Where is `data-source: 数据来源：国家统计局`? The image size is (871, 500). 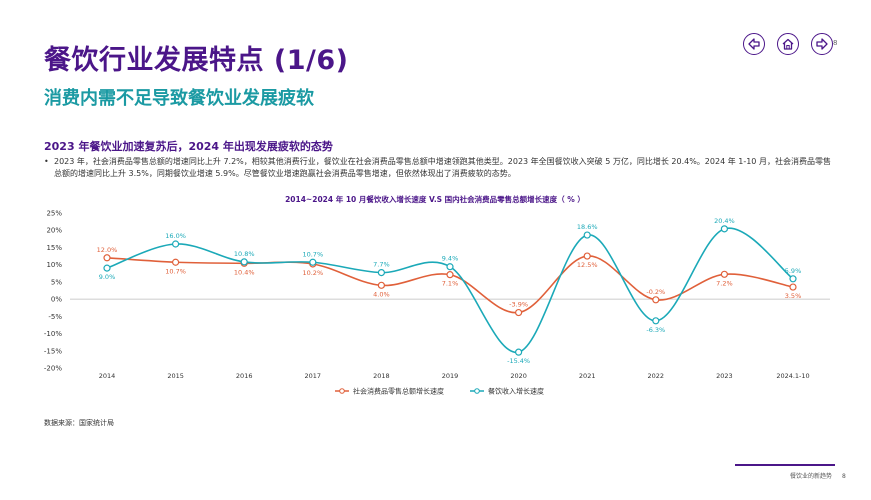
data-source: 数据来源：国家统计局 is located at coordinates (79, 423).